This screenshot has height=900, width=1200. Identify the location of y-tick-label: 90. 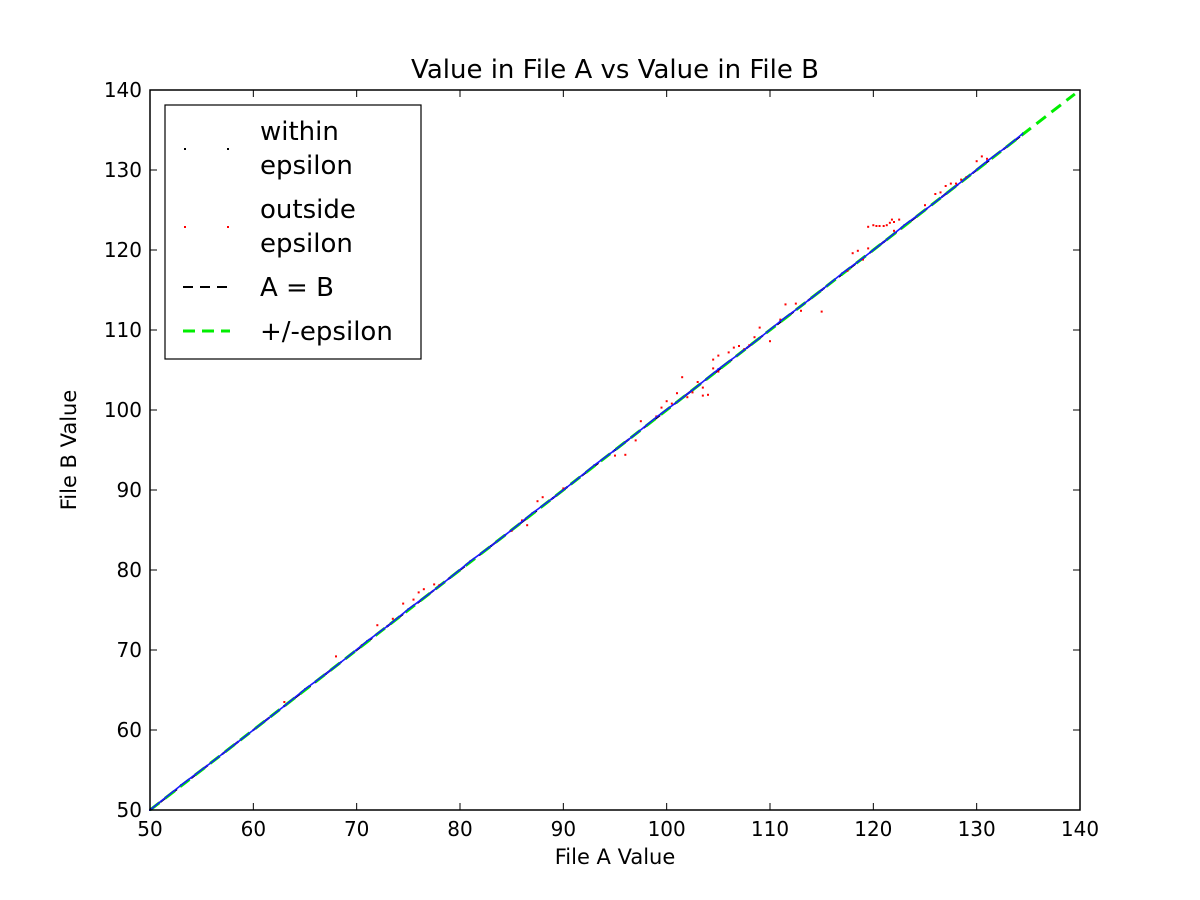
(129, 490).